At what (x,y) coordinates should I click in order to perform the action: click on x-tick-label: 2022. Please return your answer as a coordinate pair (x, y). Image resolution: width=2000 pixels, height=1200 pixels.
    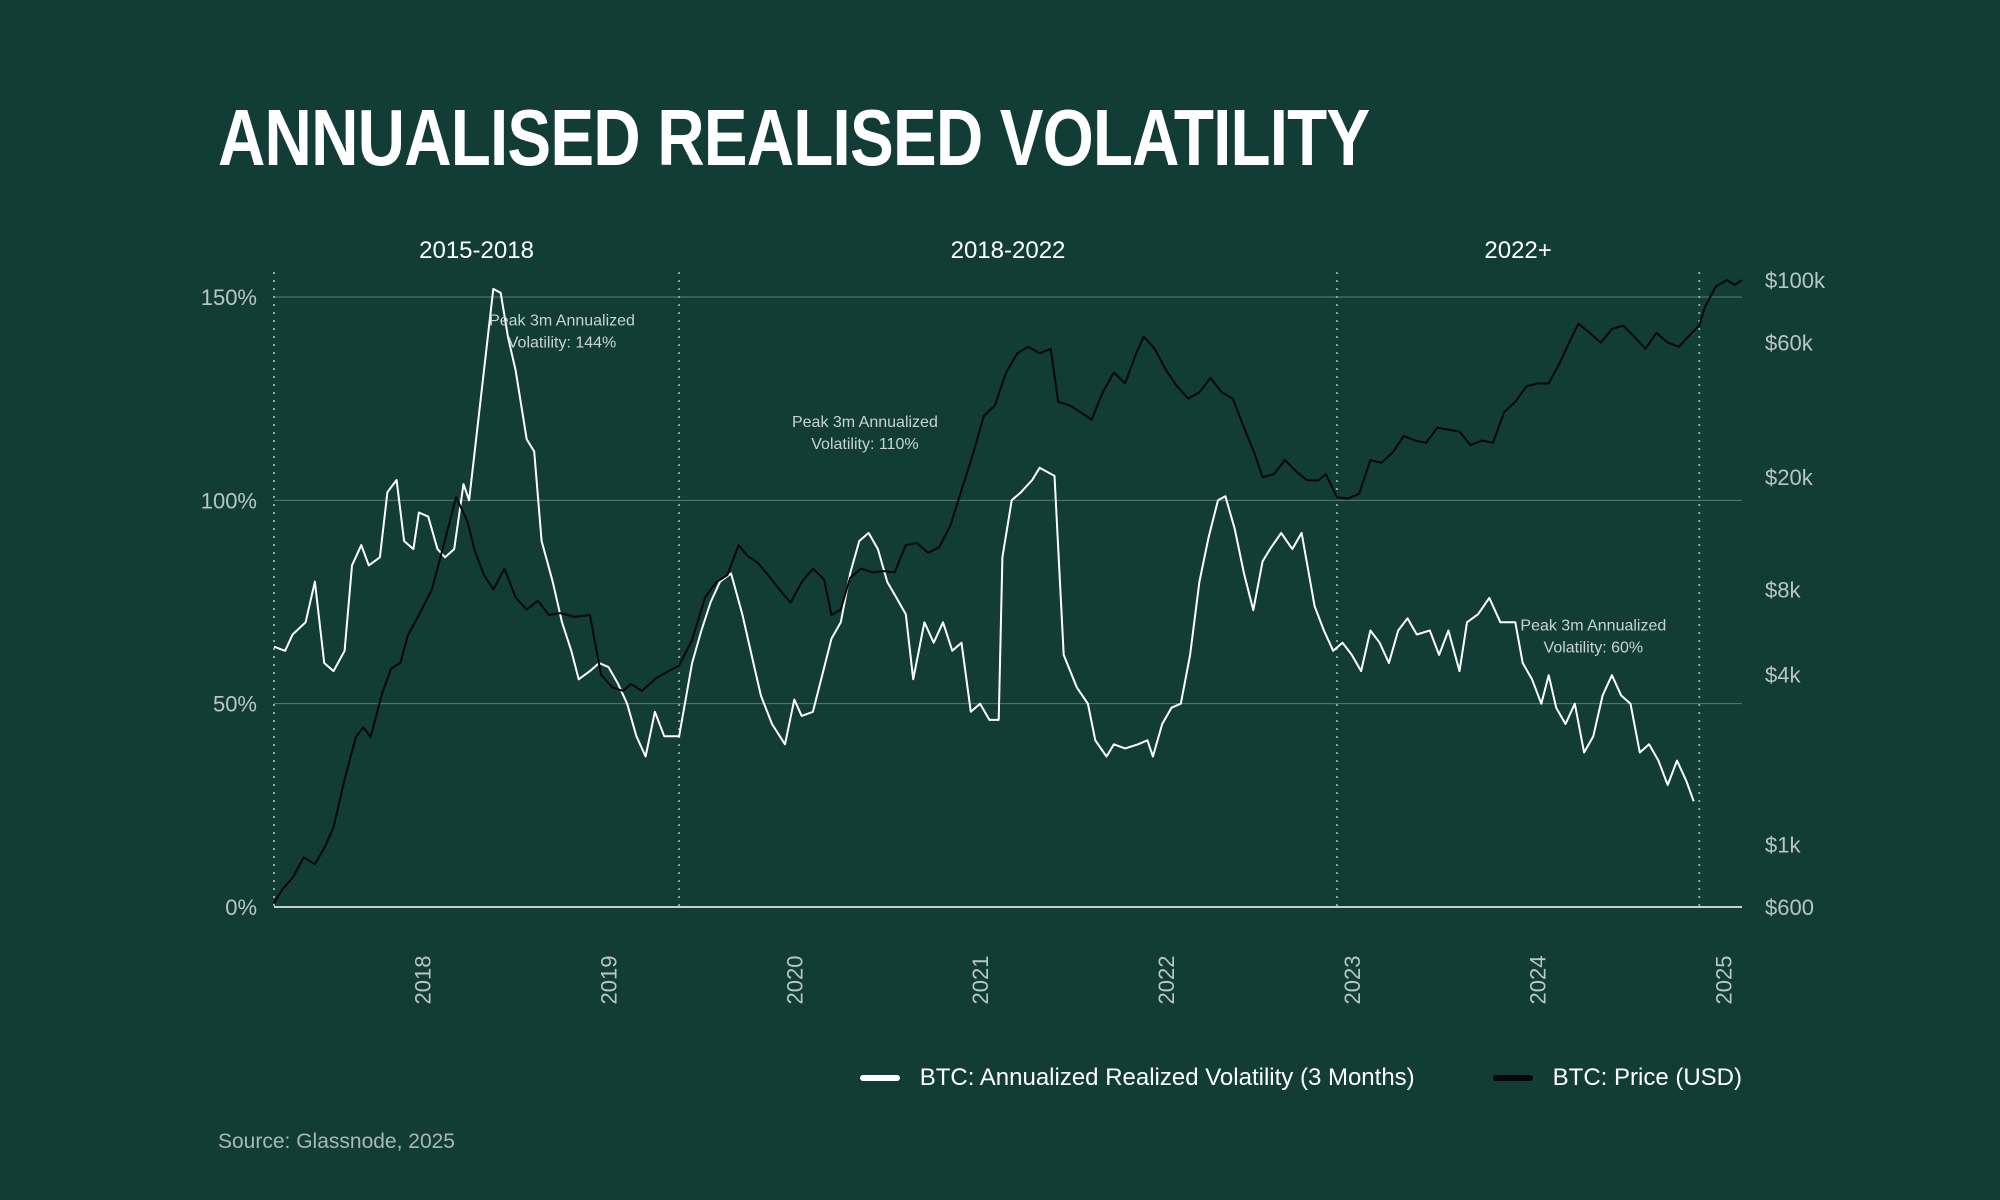
    Looking at the image, I should click on (1166, 980).